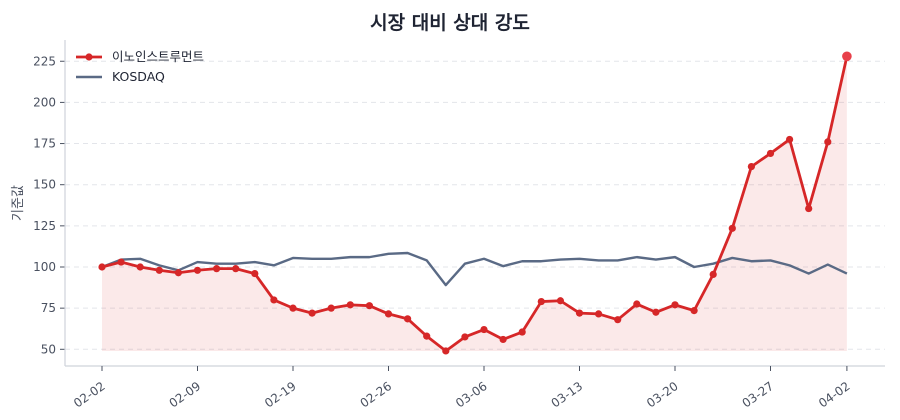 This screenshot has width=900, height=420. Describe the element at coordinates (376, 394) in the screenshot. I see `x-tick-label: 02-26` at that location.